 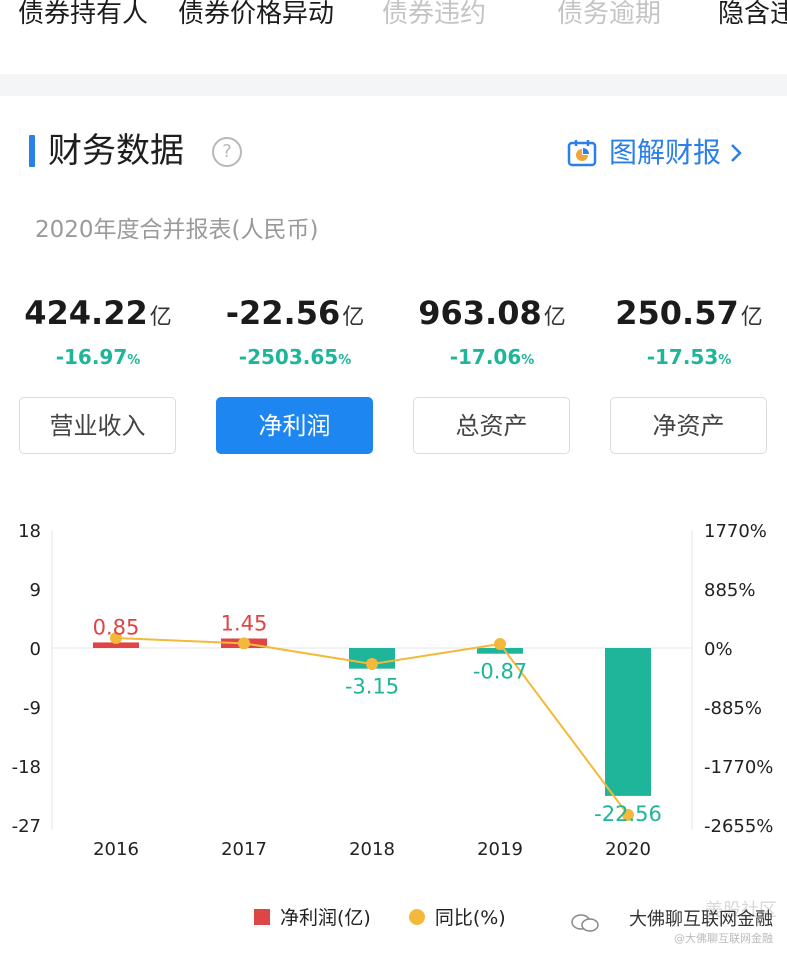 I want to click on left-tick-label: 0, so click(x=35, y=649).